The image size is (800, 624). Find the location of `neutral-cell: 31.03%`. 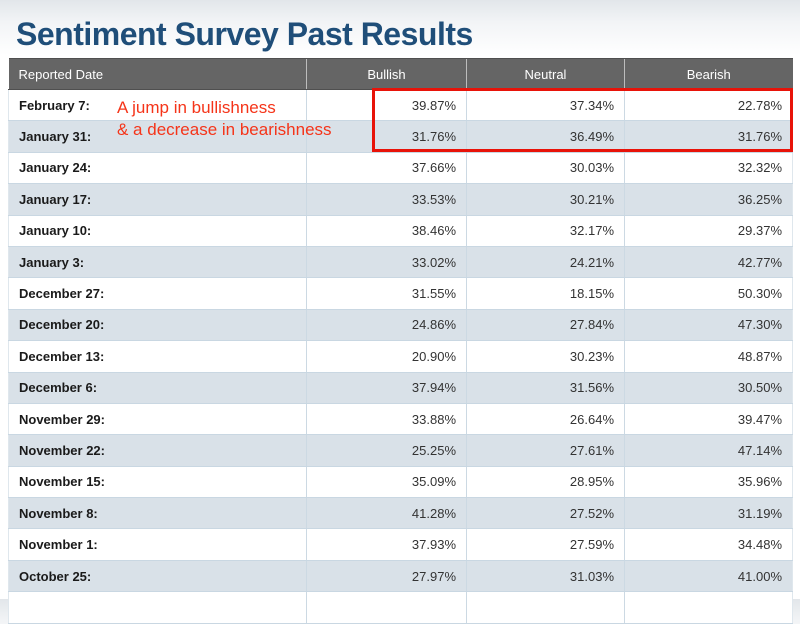

neutral-cell: 31.03% is located at coordinates (545, 576).